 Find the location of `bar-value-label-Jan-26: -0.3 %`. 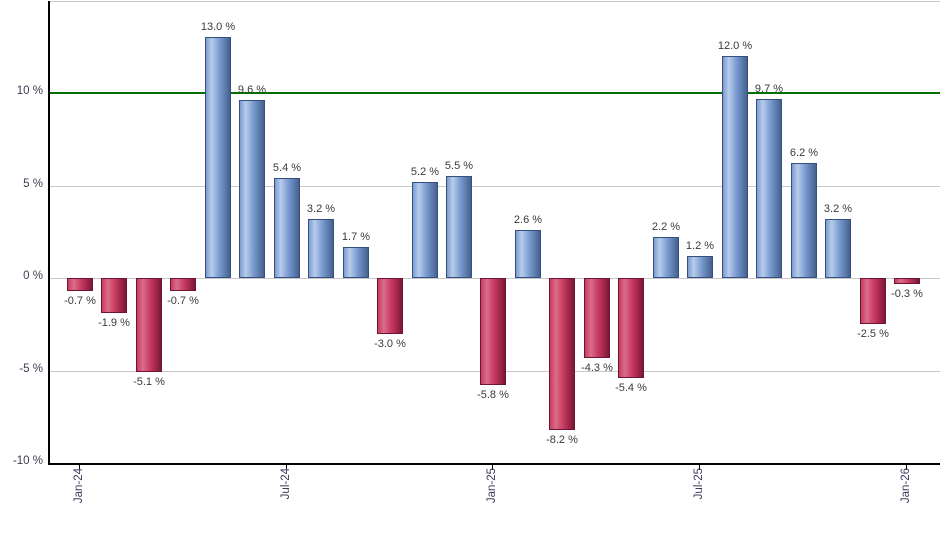

bar-value-label-Jan-26: -0.3 % is located at coordinates (907, 294).